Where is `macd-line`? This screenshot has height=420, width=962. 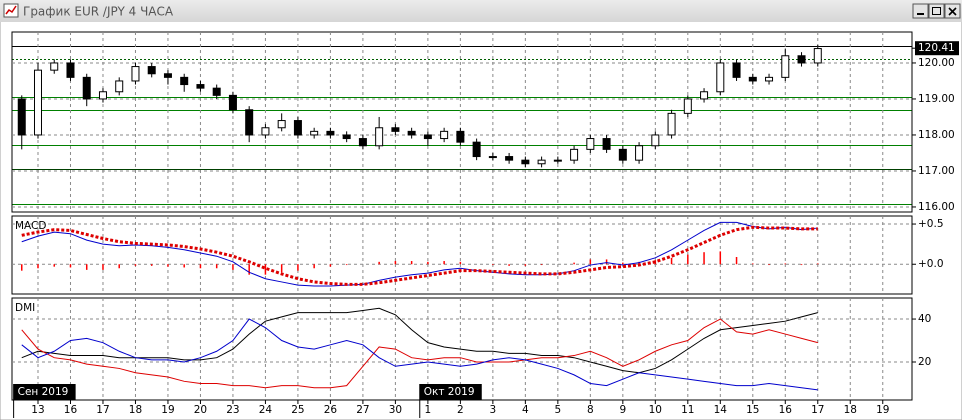 macd-line is located at coordinates (419, 254).